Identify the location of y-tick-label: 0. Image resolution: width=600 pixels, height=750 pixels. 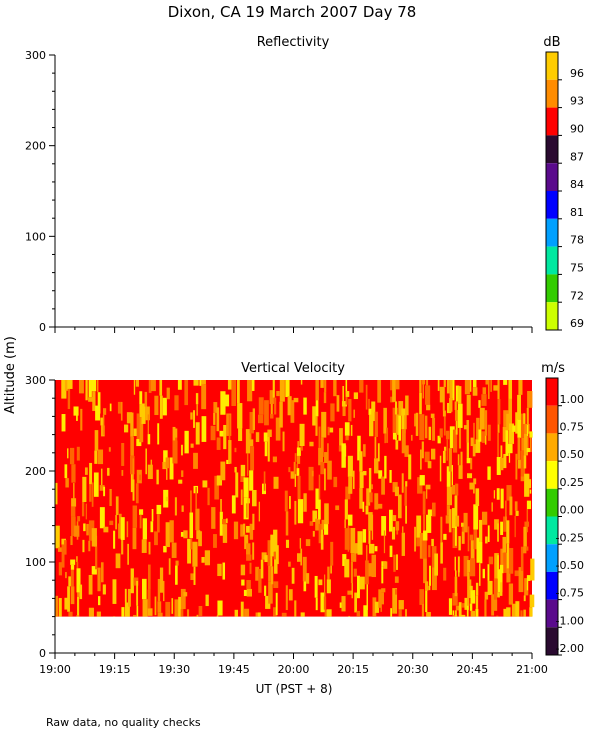
(42, 653).